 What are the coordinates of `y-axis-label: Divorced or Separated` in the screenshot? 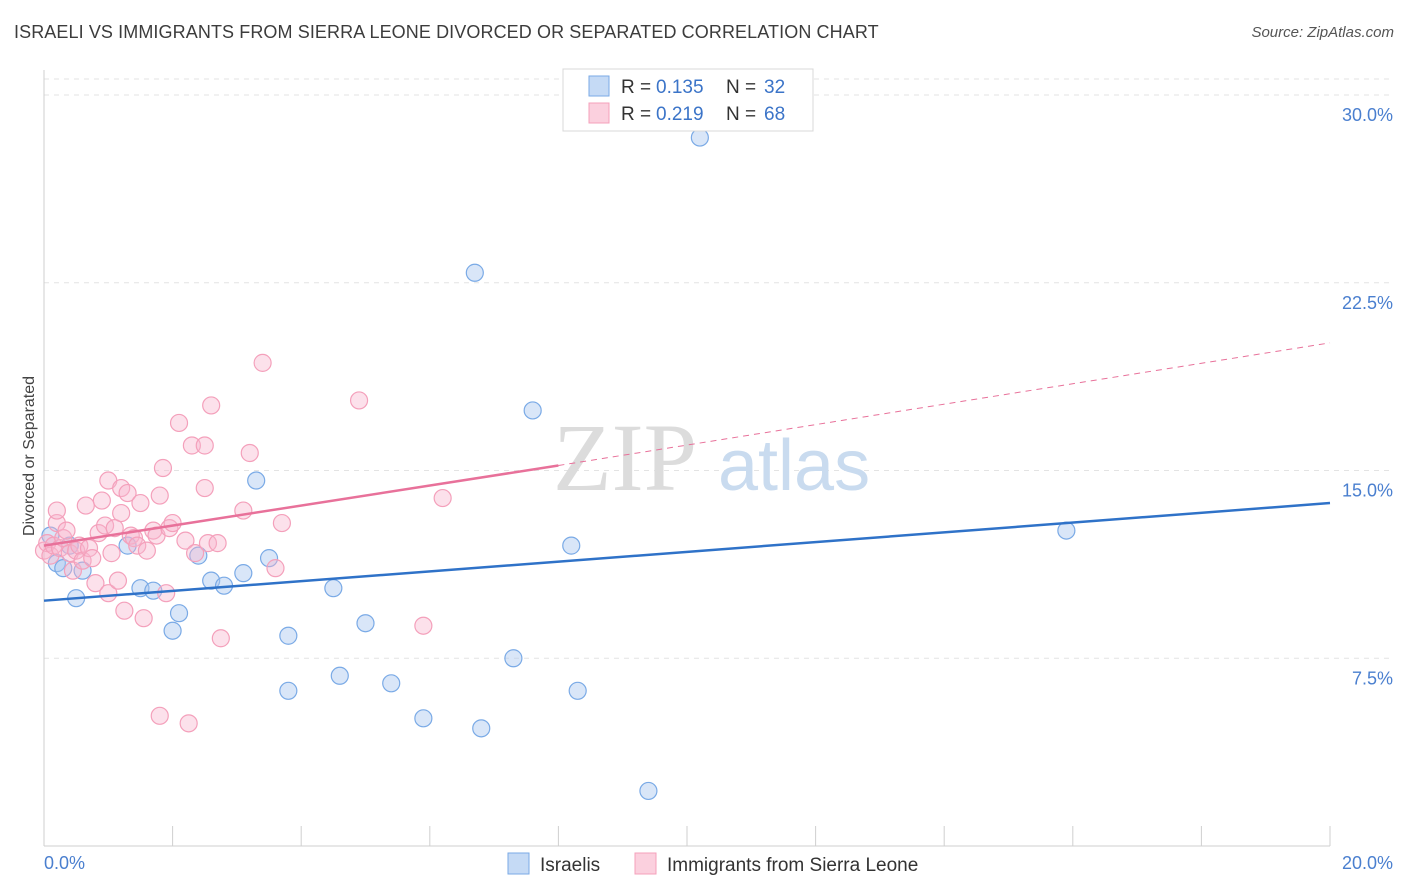 It's located at (29, 456).